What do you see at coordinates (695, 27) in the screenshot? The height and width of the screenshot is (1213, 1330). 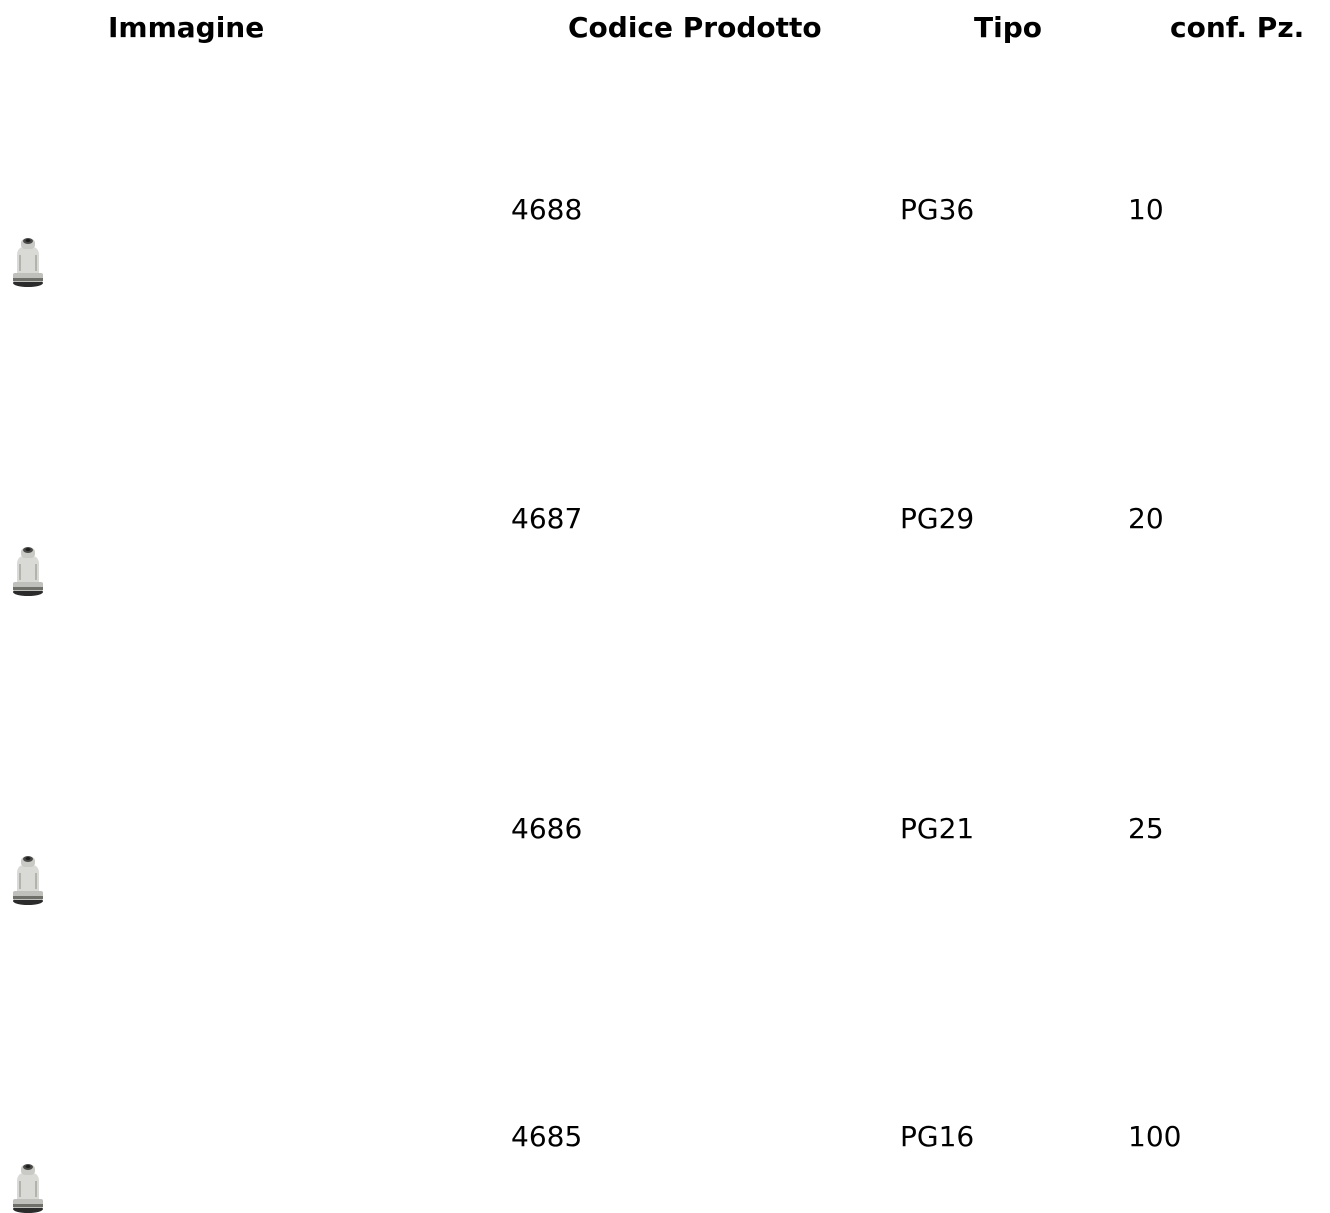 I see `column-header-code: Codice Prodotto` at bounding box center [695, 27].